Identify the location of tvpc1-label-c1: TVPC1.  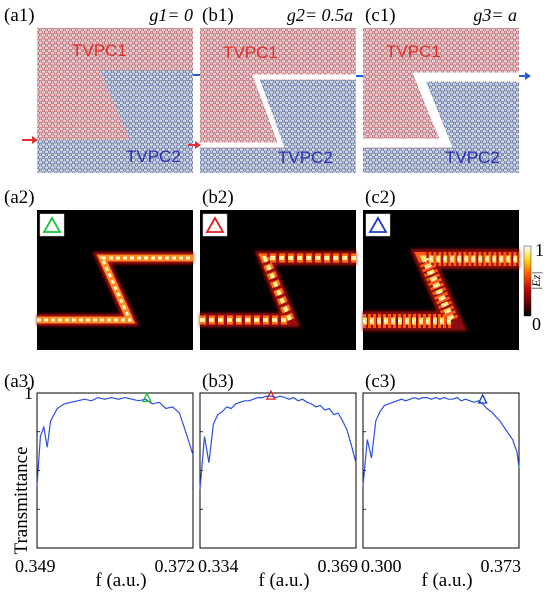
(413, 51).